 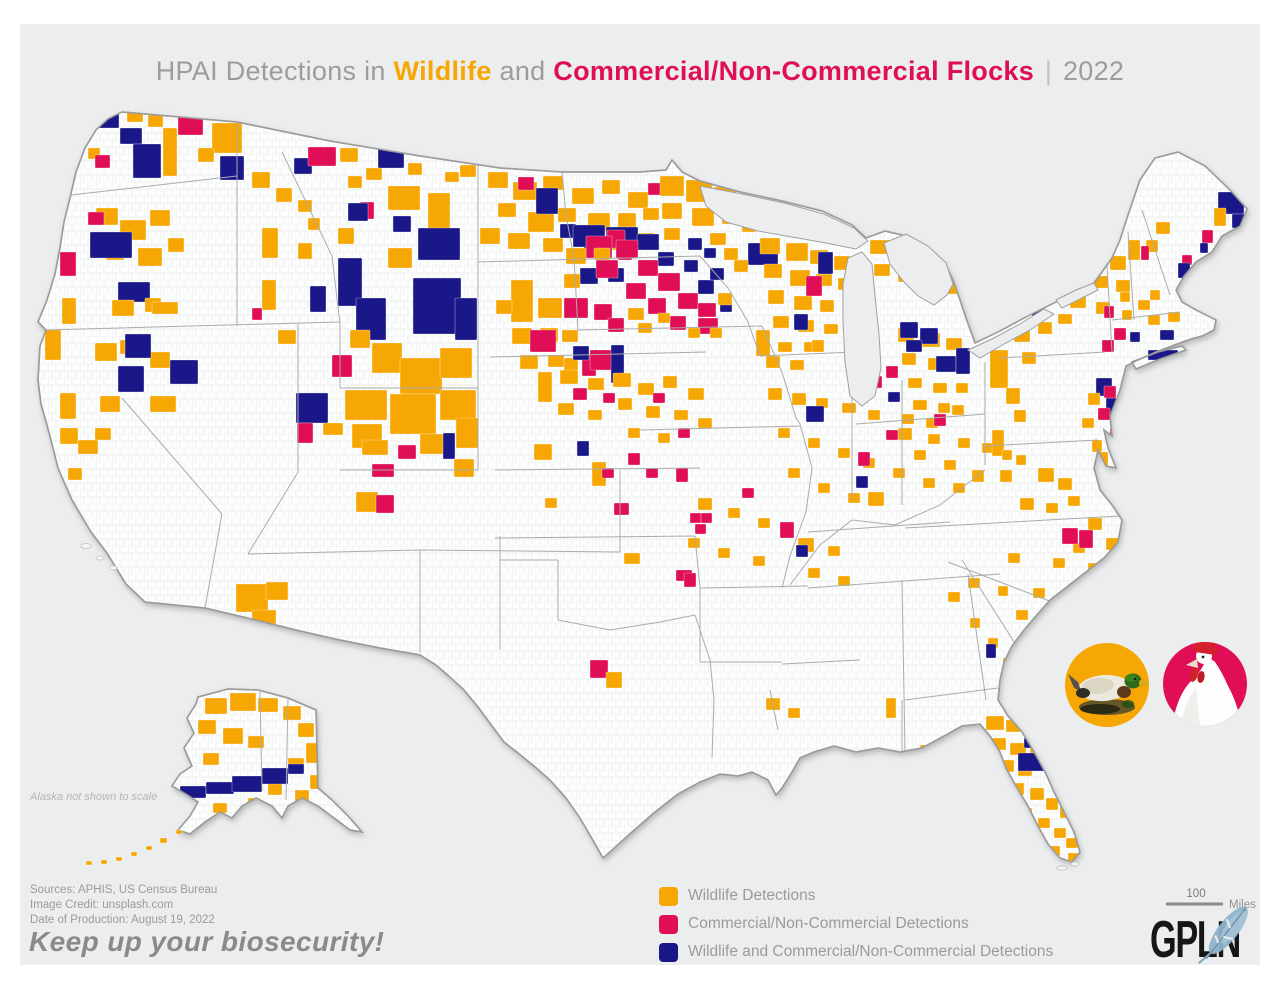 I want to click on title-prefix: HPAI Detections in, so click(x=270, y=71).